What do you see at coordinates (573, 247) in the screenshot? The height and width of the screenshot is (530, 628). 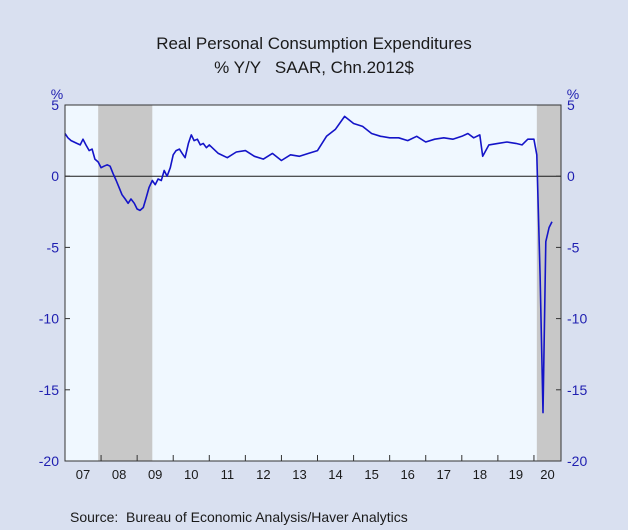 I see `y-tick-label-right: -5` at bounding box center [573, 247].